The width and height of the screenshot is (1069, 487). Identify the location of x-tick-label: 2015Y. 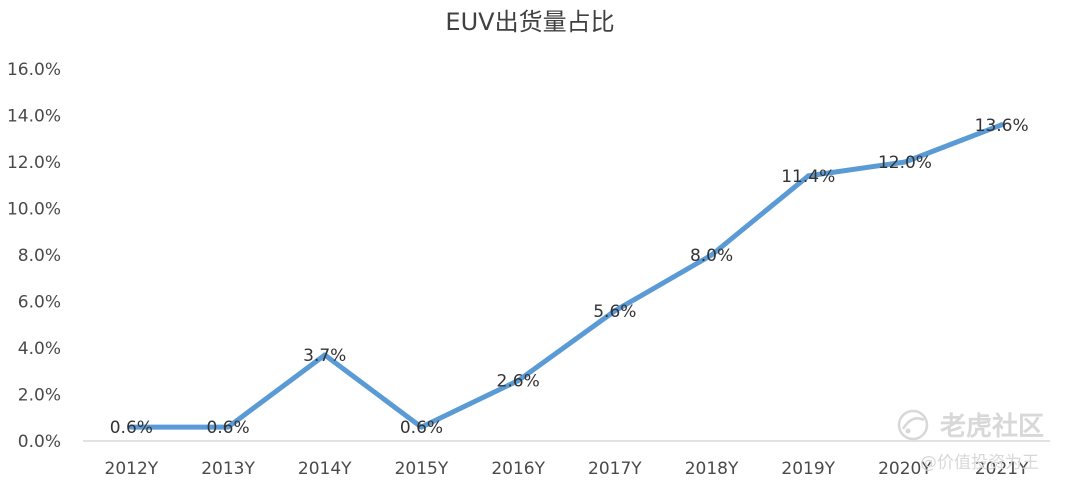
(422, 469).